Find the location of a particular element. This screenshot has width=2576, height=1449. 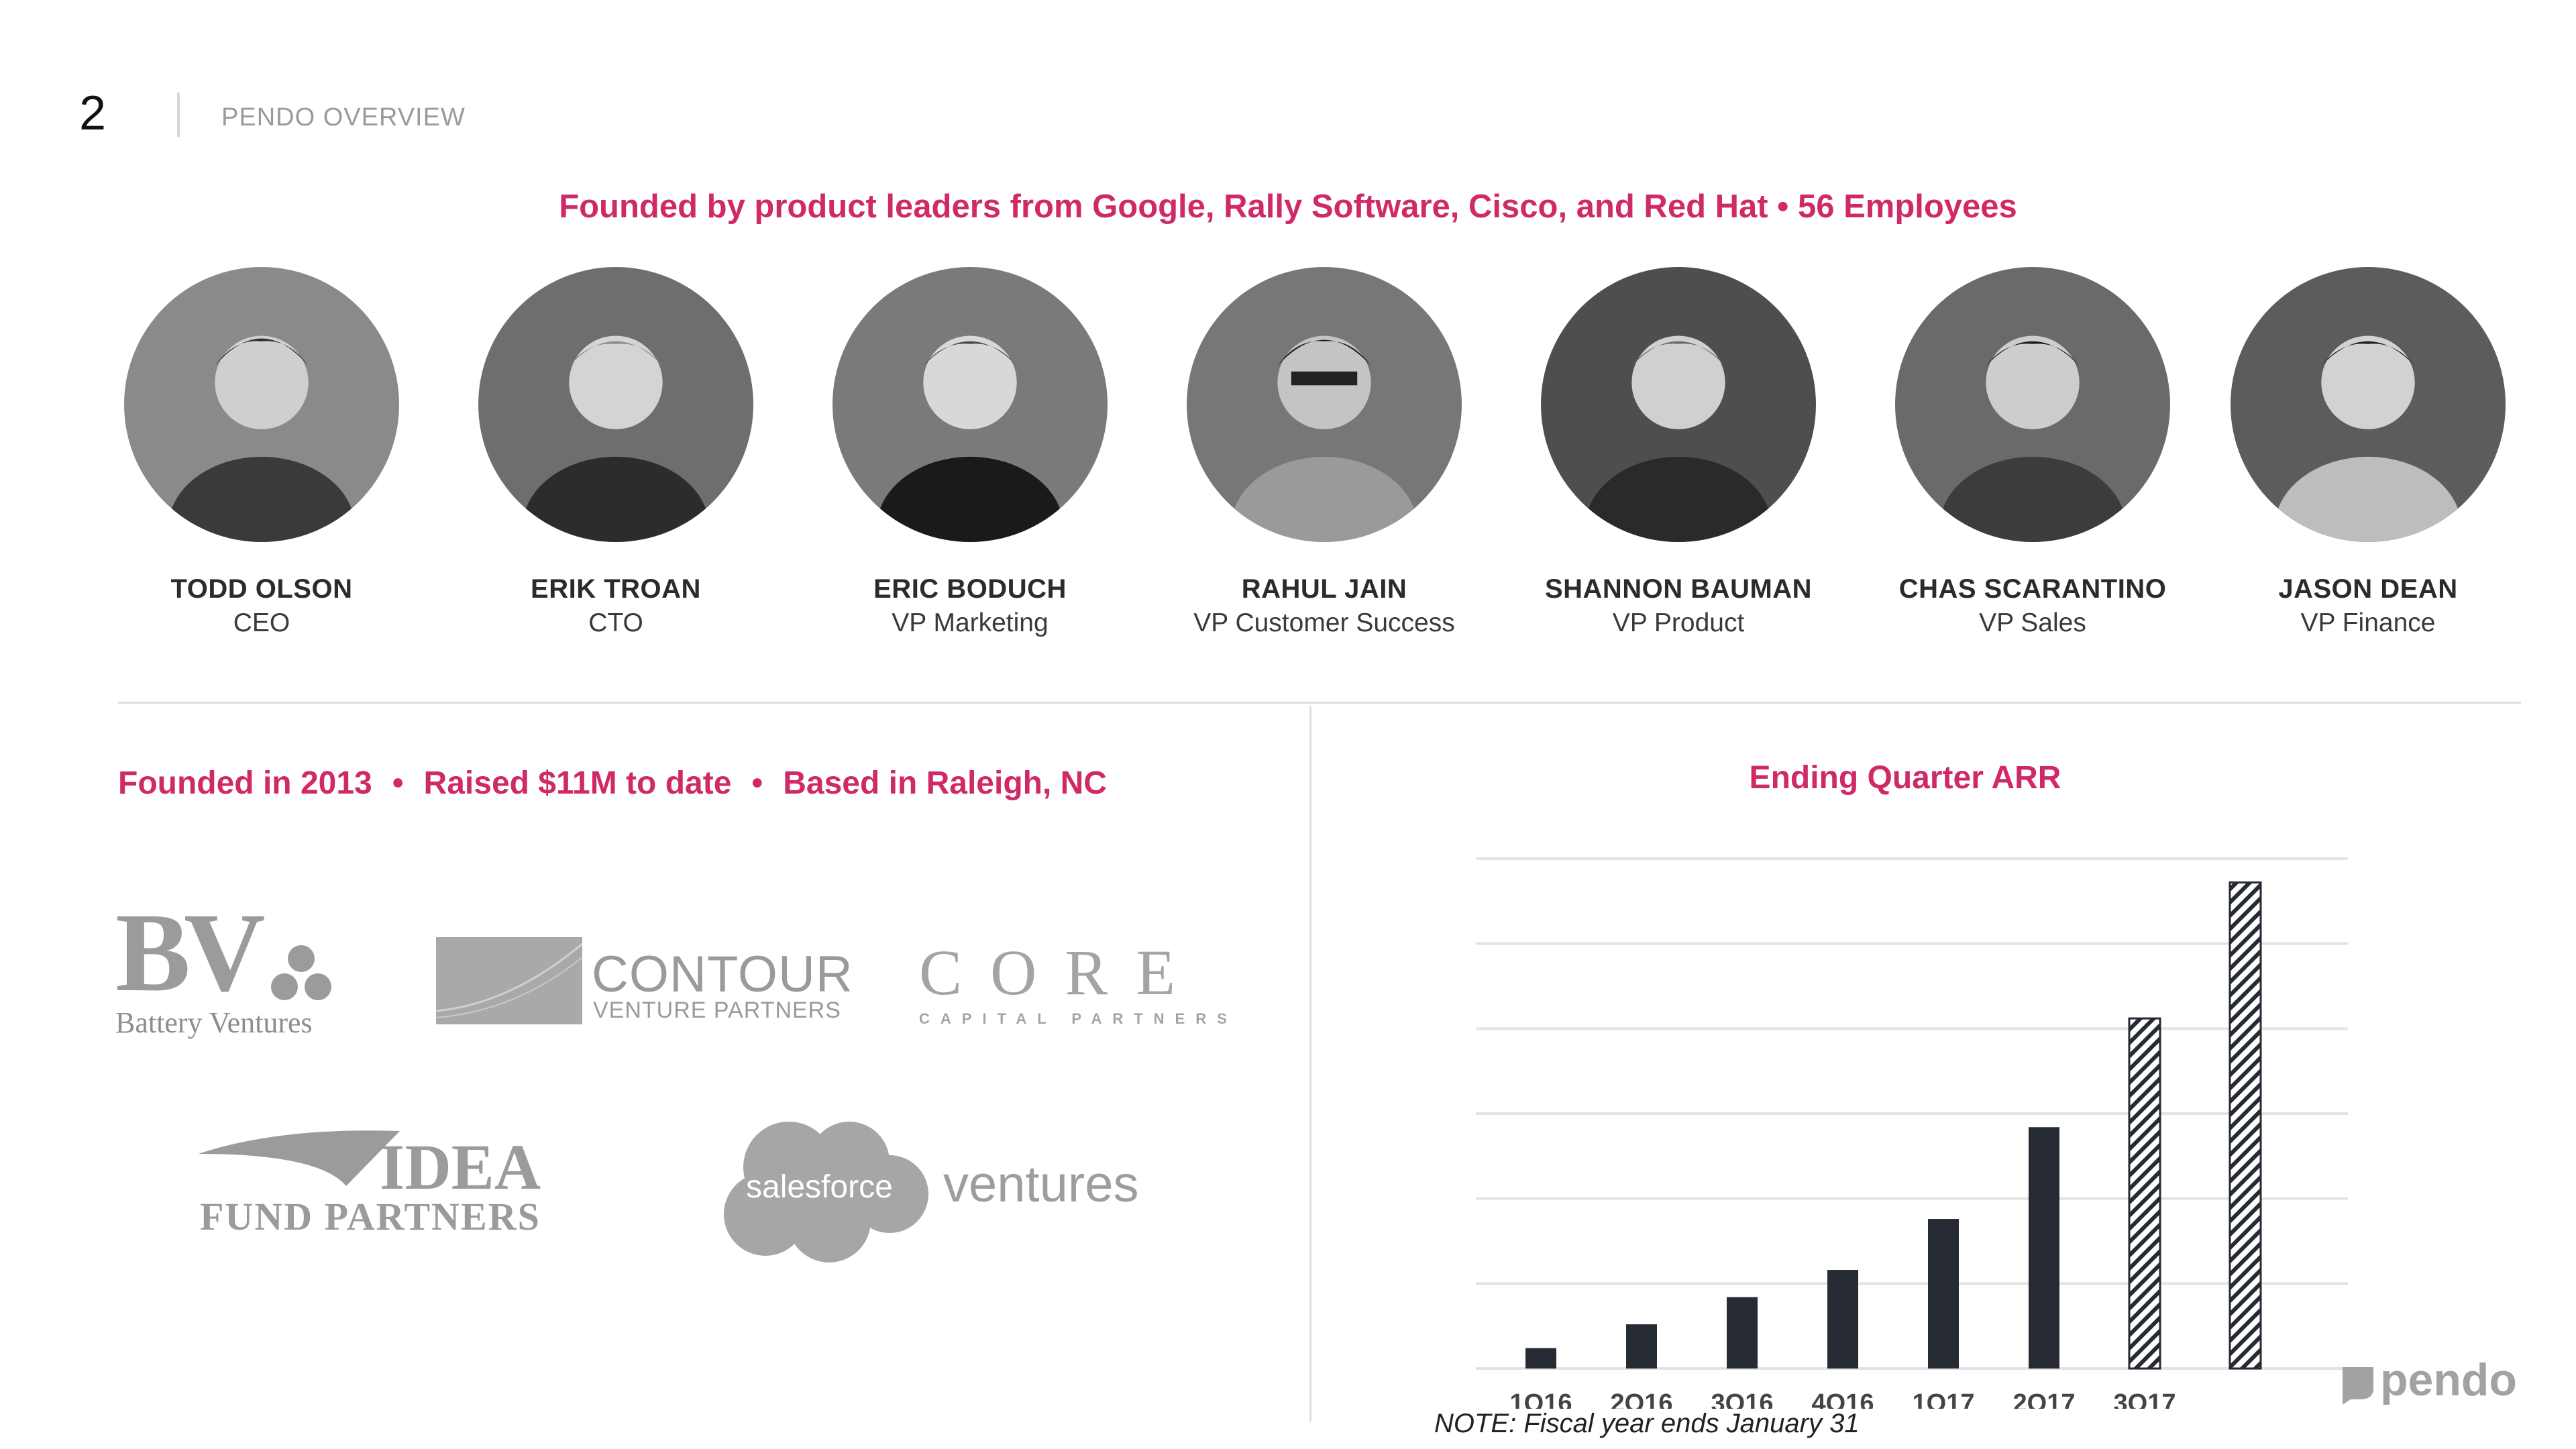

contour-title: CONTOUR is located at coordinates (722, 974).